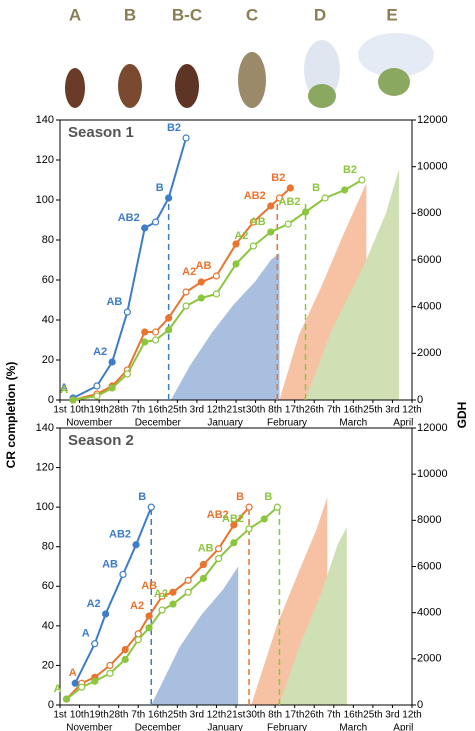 This screenshot has height=731, width=475. Describe the element at coordinates (372, 715) in the screenshot. I see `x-tick-label: 25th` at that location.